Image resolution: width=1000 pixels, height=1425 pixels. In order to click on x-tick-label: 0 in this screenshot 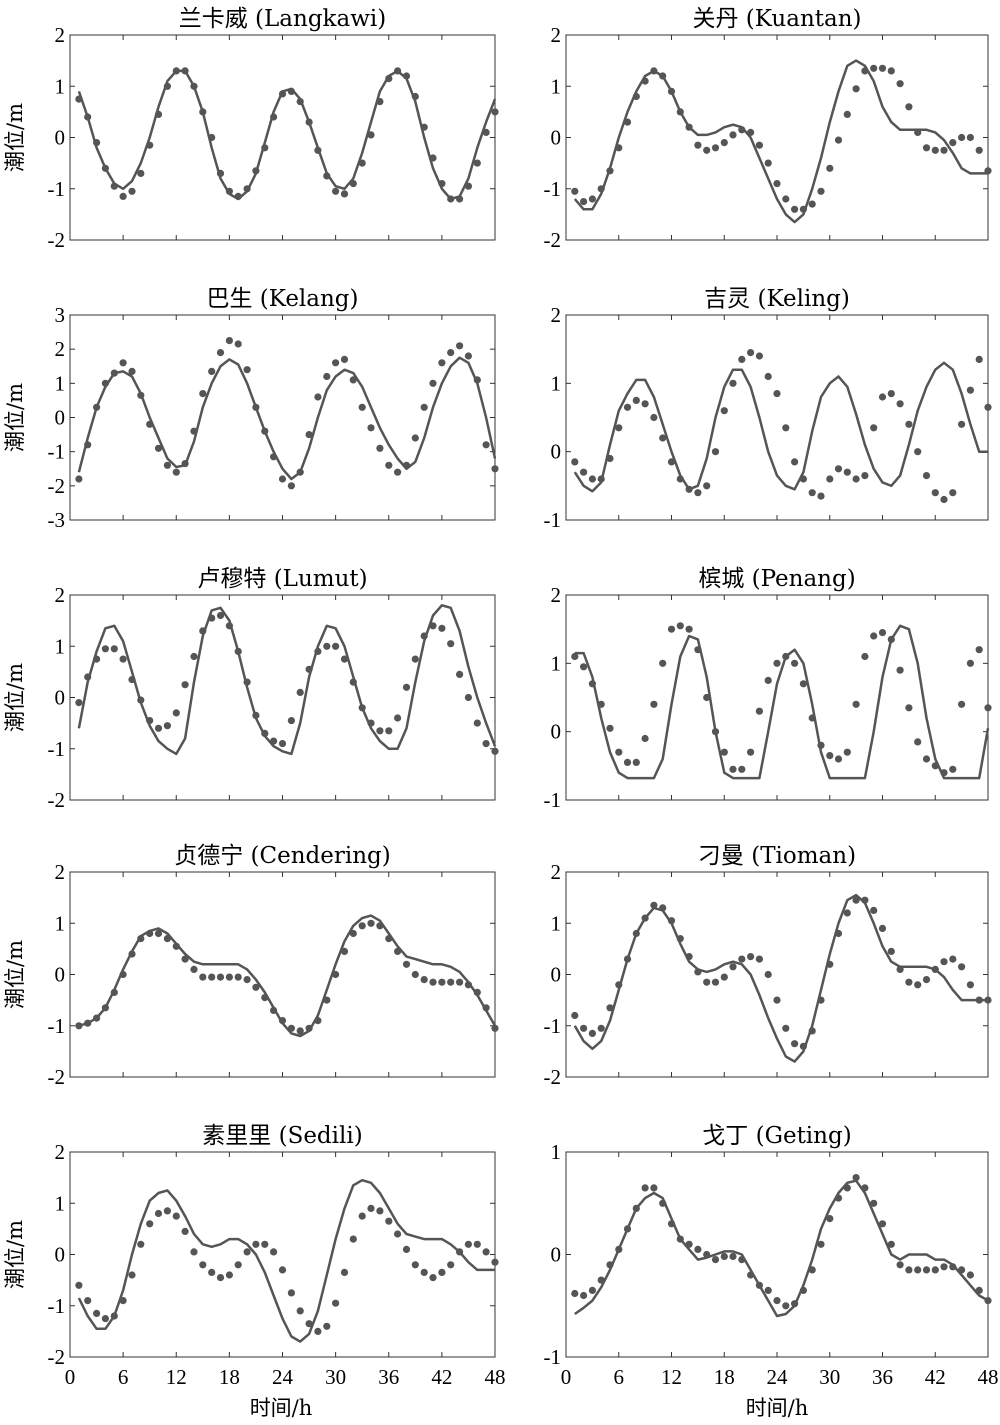, I will do `click(70, 1377)`.